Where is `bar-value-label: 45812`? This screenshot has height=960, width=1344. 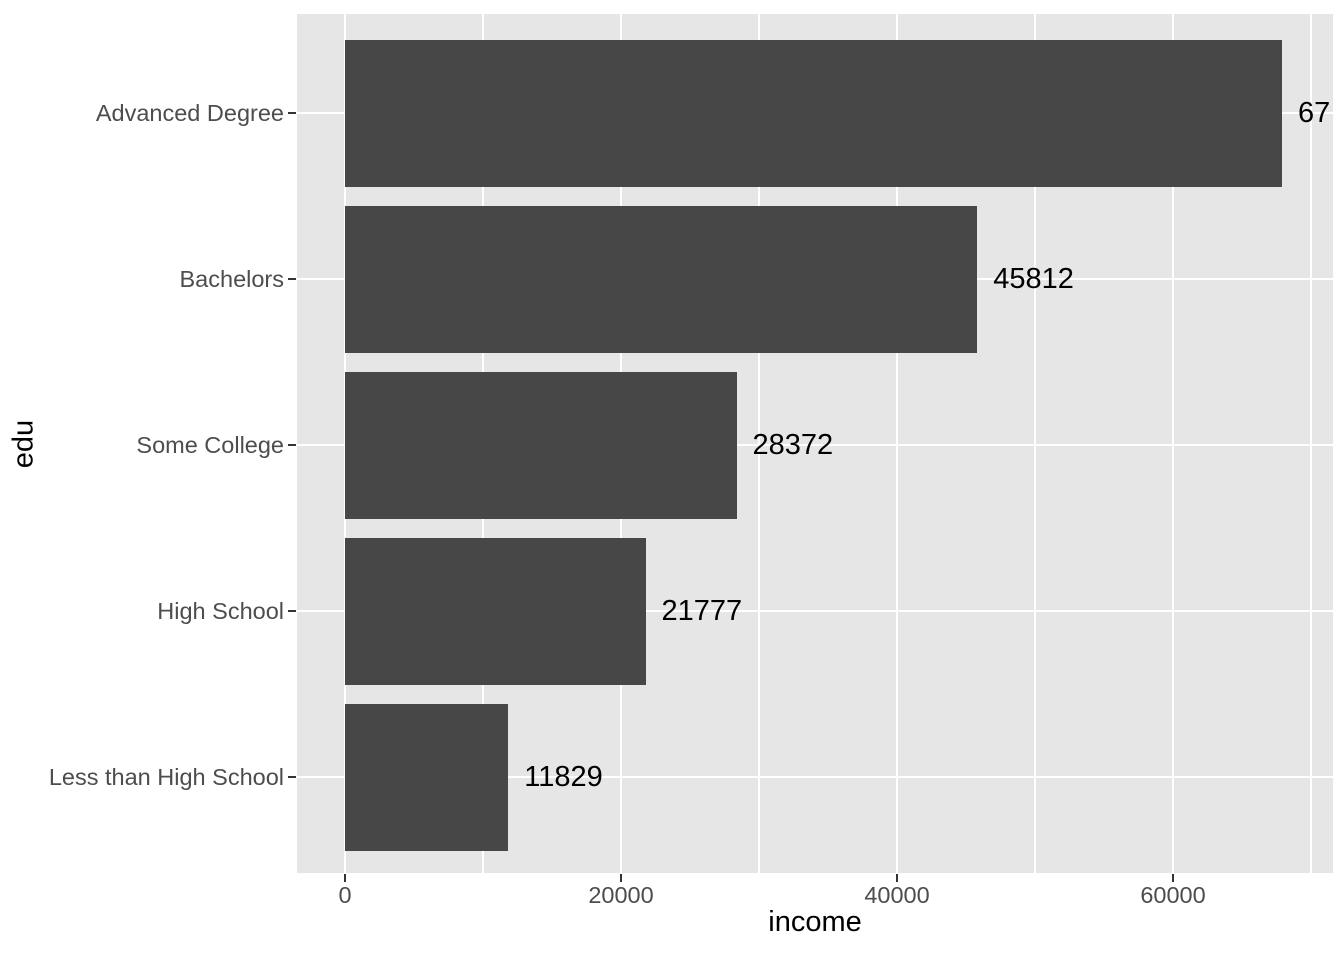
bar-value-label: 45812 is located at coordinates (1033, 279).